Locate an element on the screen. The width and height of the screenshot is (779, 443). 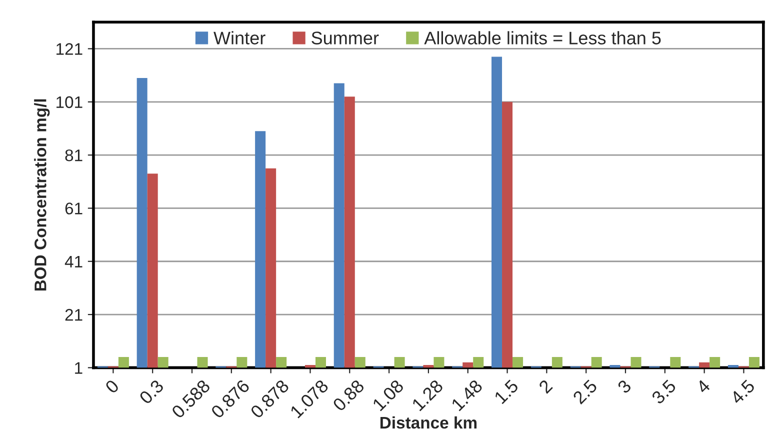
y-tick-label: 121 is located at coordinates (69, 49).